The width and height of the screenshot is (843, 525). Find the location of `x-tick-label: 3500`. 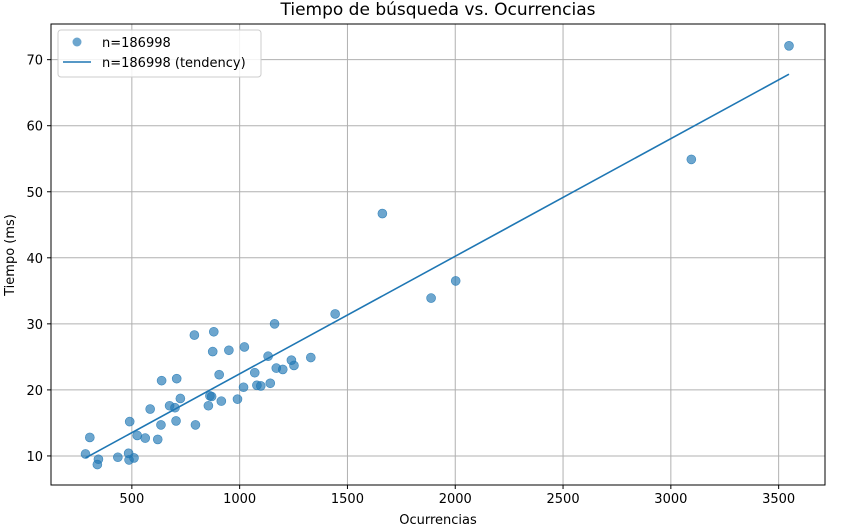

x-tick-label: 3500 is located at coordinates (778, 499).